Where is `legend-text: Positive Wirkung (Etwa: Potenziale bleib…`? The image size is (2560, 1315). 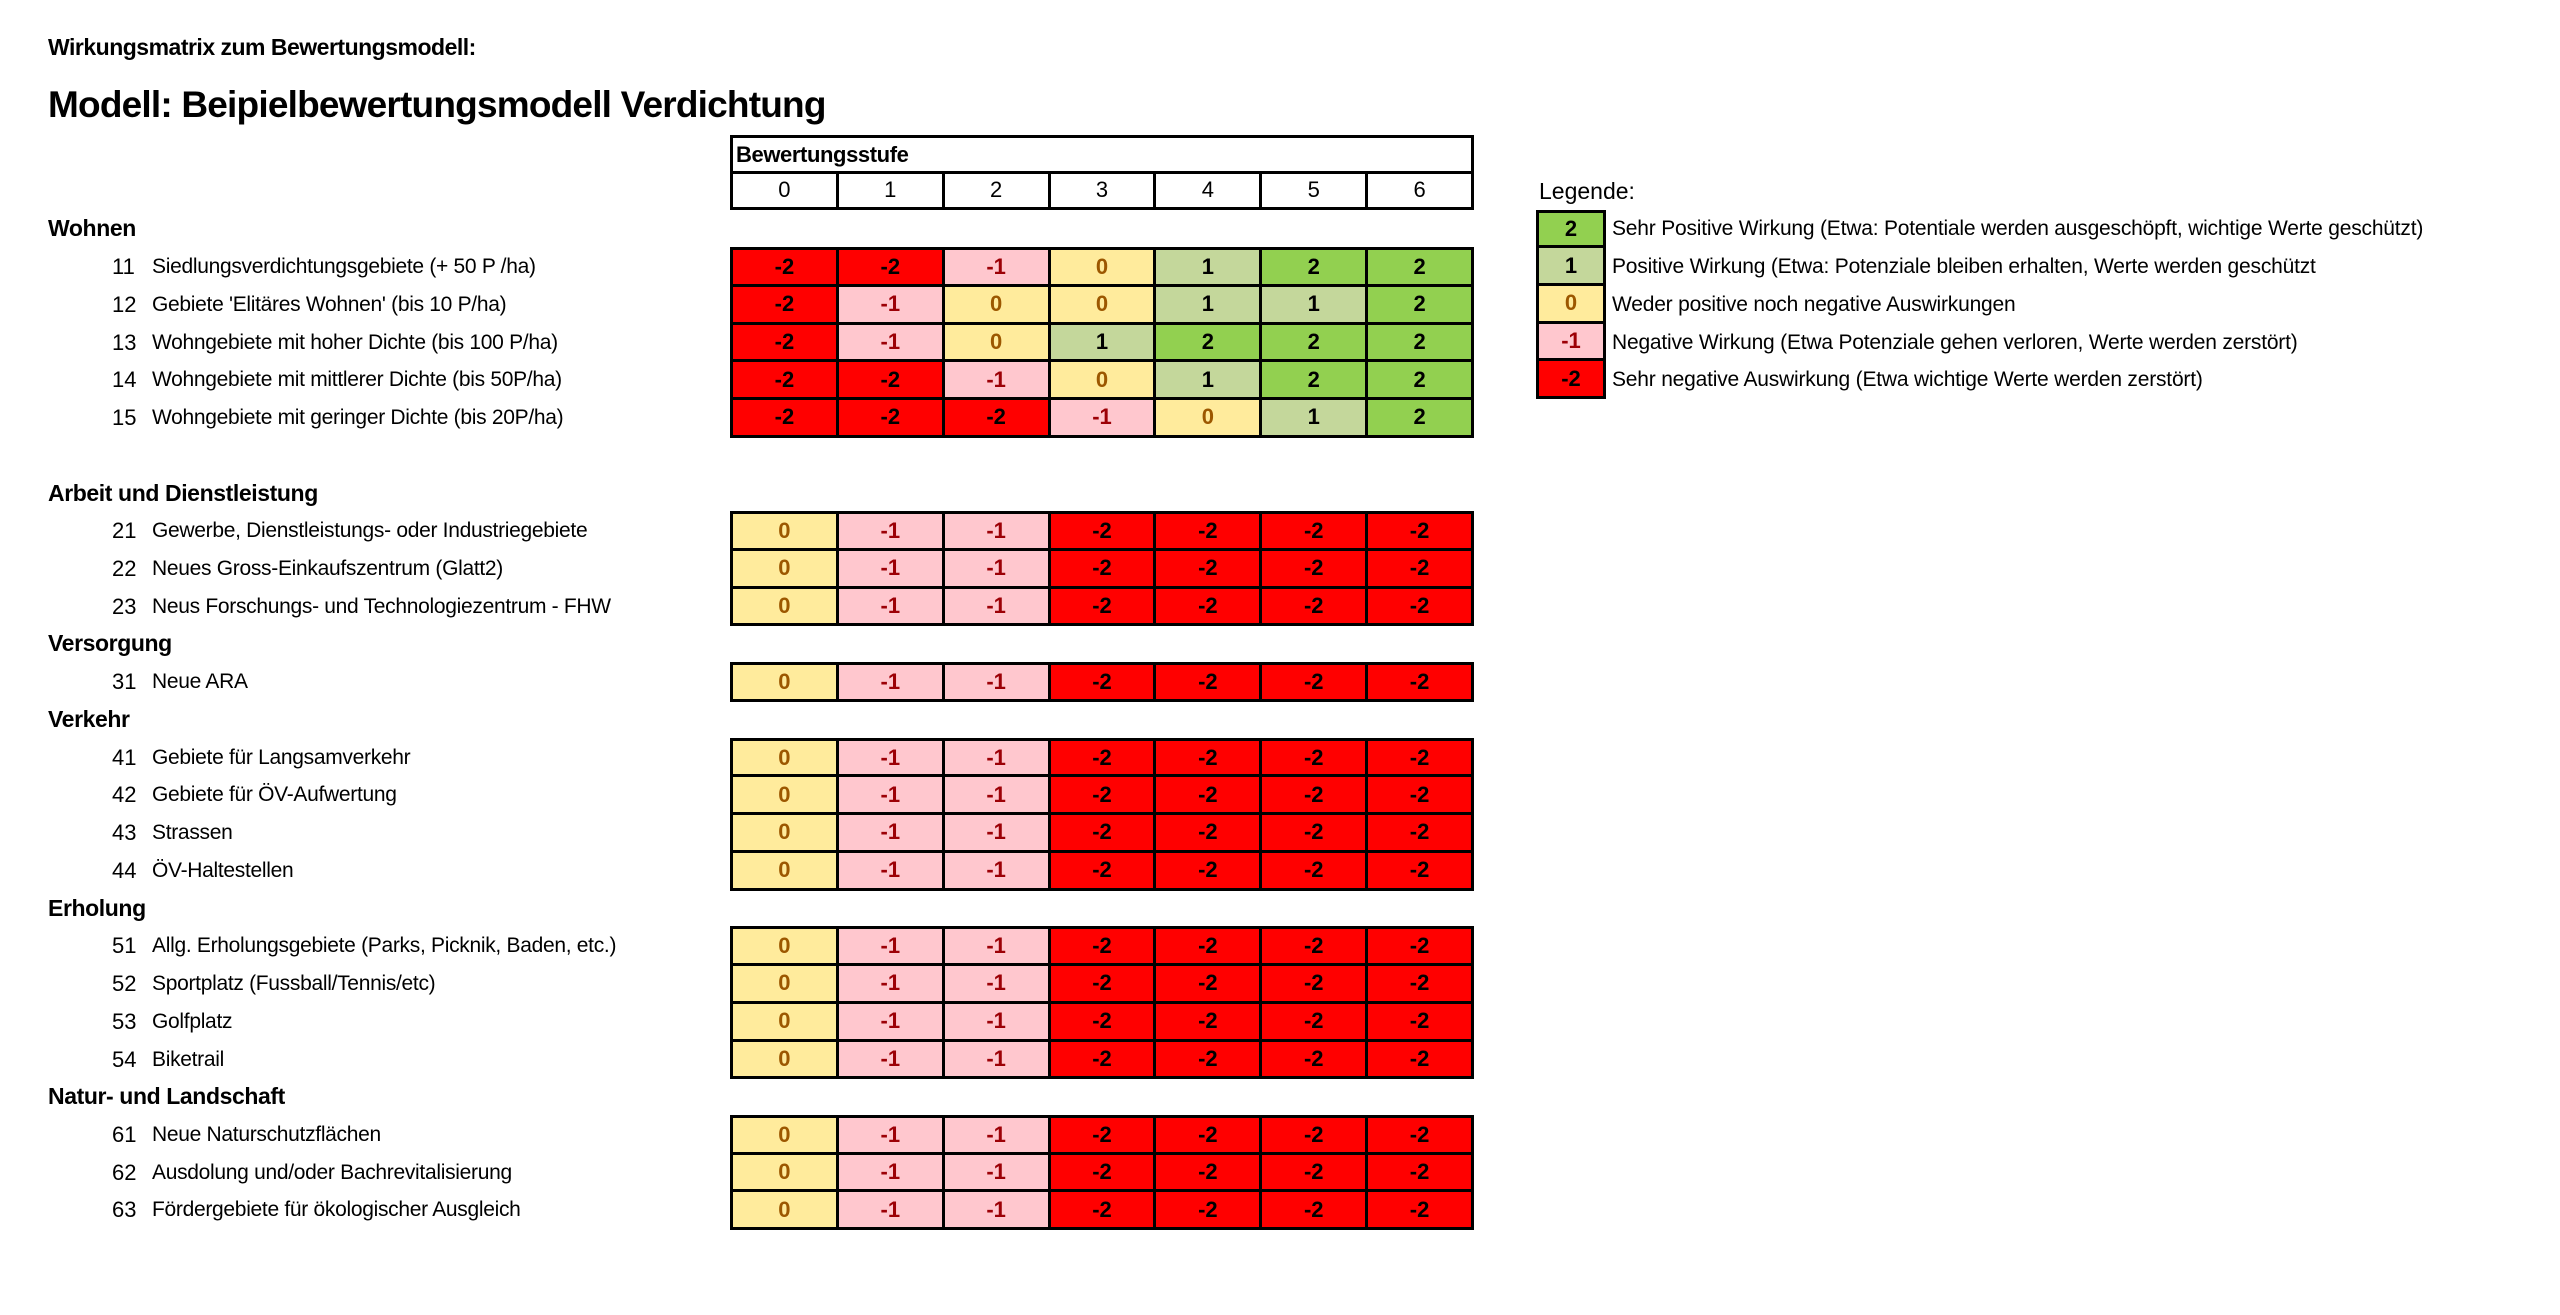
legend-text: Positive Wirkung (Etwa: Potenziale bleib… is located at coordinates (1964, 267).